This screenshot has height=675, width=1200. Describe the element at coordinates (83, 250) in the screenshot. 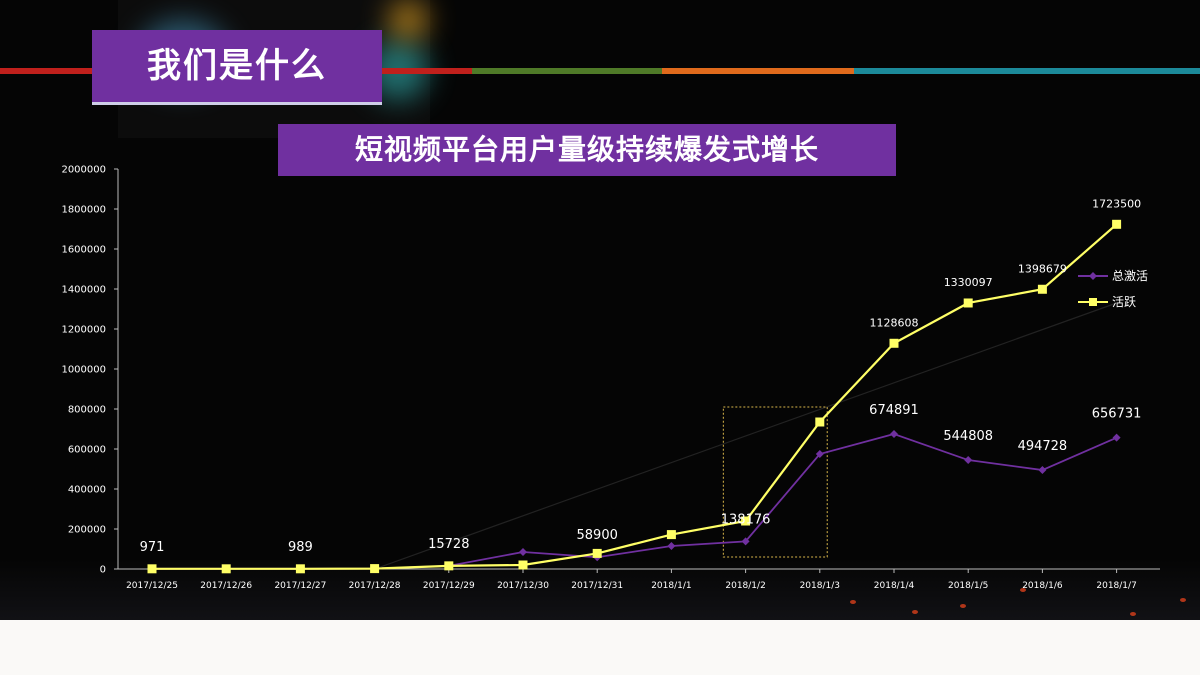

I see `y-tick-label: 1600000` at that location.